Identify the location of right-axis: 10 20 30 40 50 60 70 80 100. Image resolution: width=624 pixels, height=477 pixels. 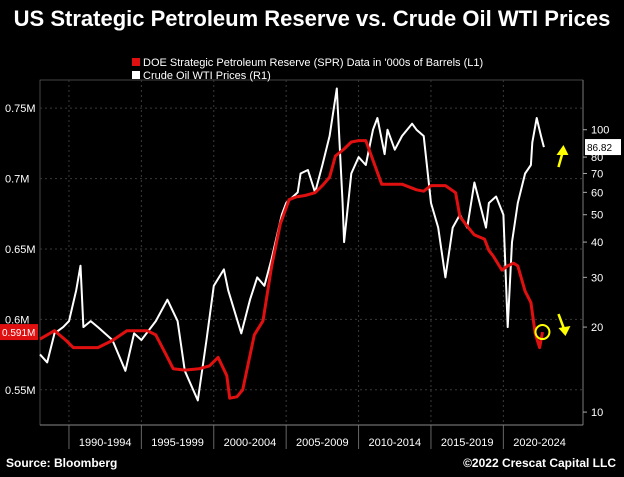
(595, 252).